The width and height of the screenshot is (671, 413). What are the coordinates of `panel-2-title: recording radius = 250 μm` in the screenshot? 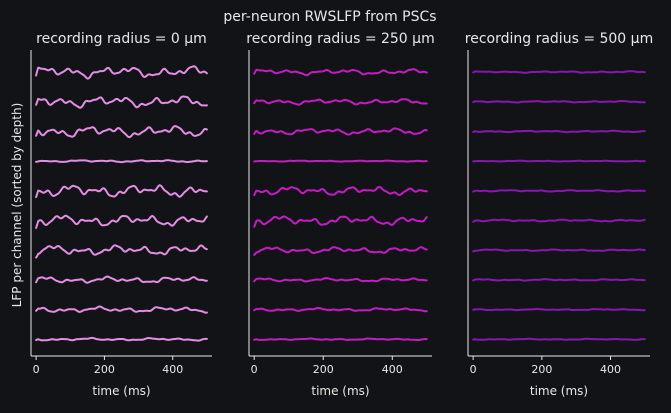 It's located at (340, 39).